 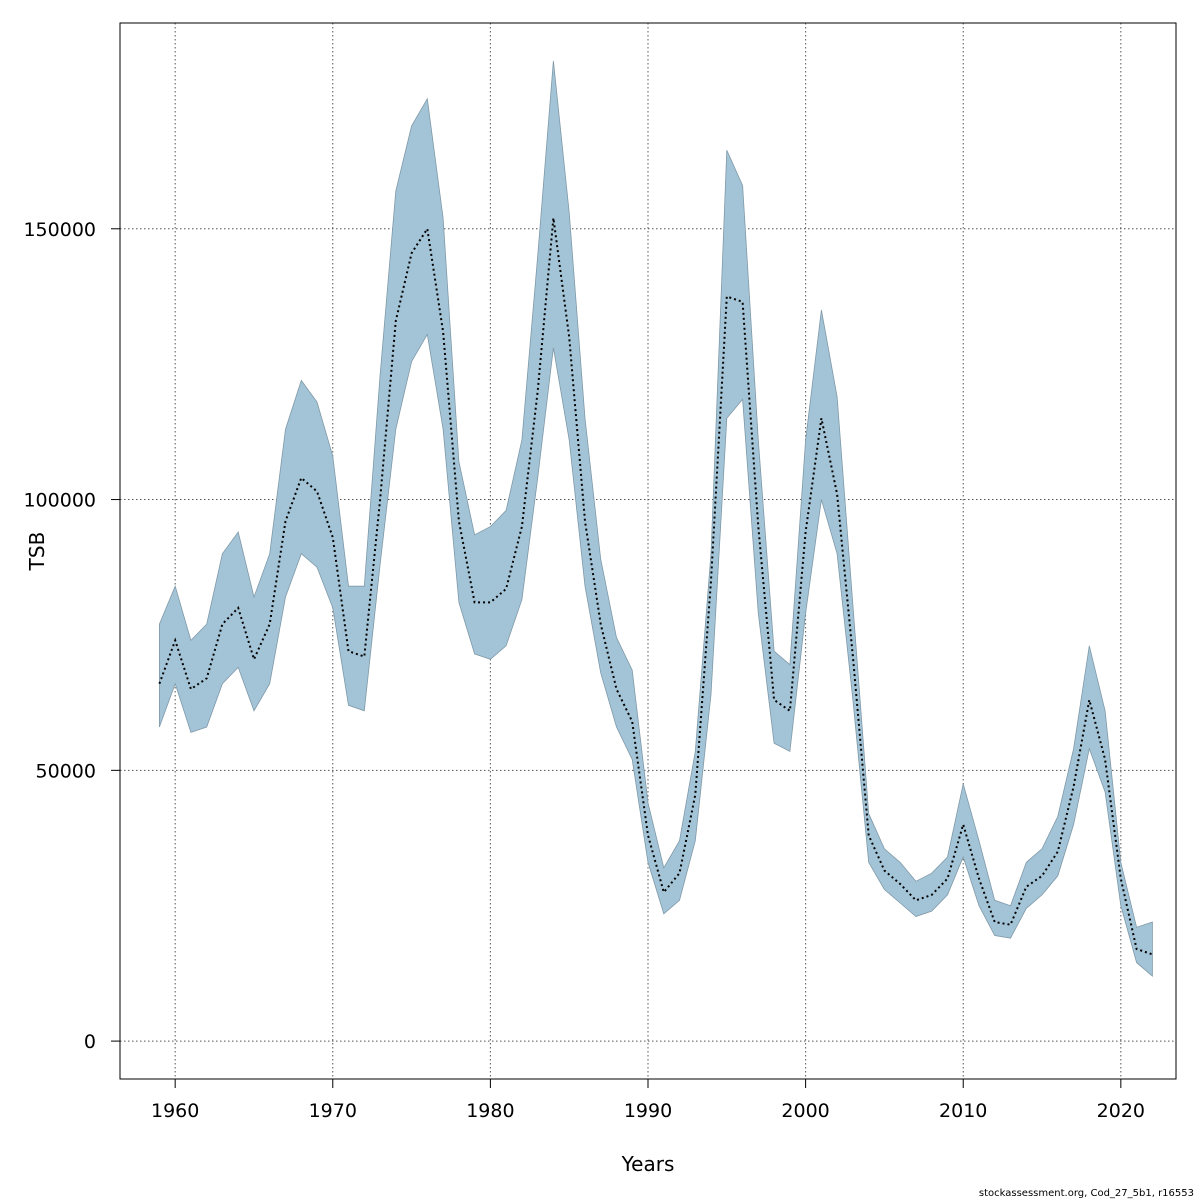 I want to click on x-tick-label: 1960, so click(x=175, y=1111).